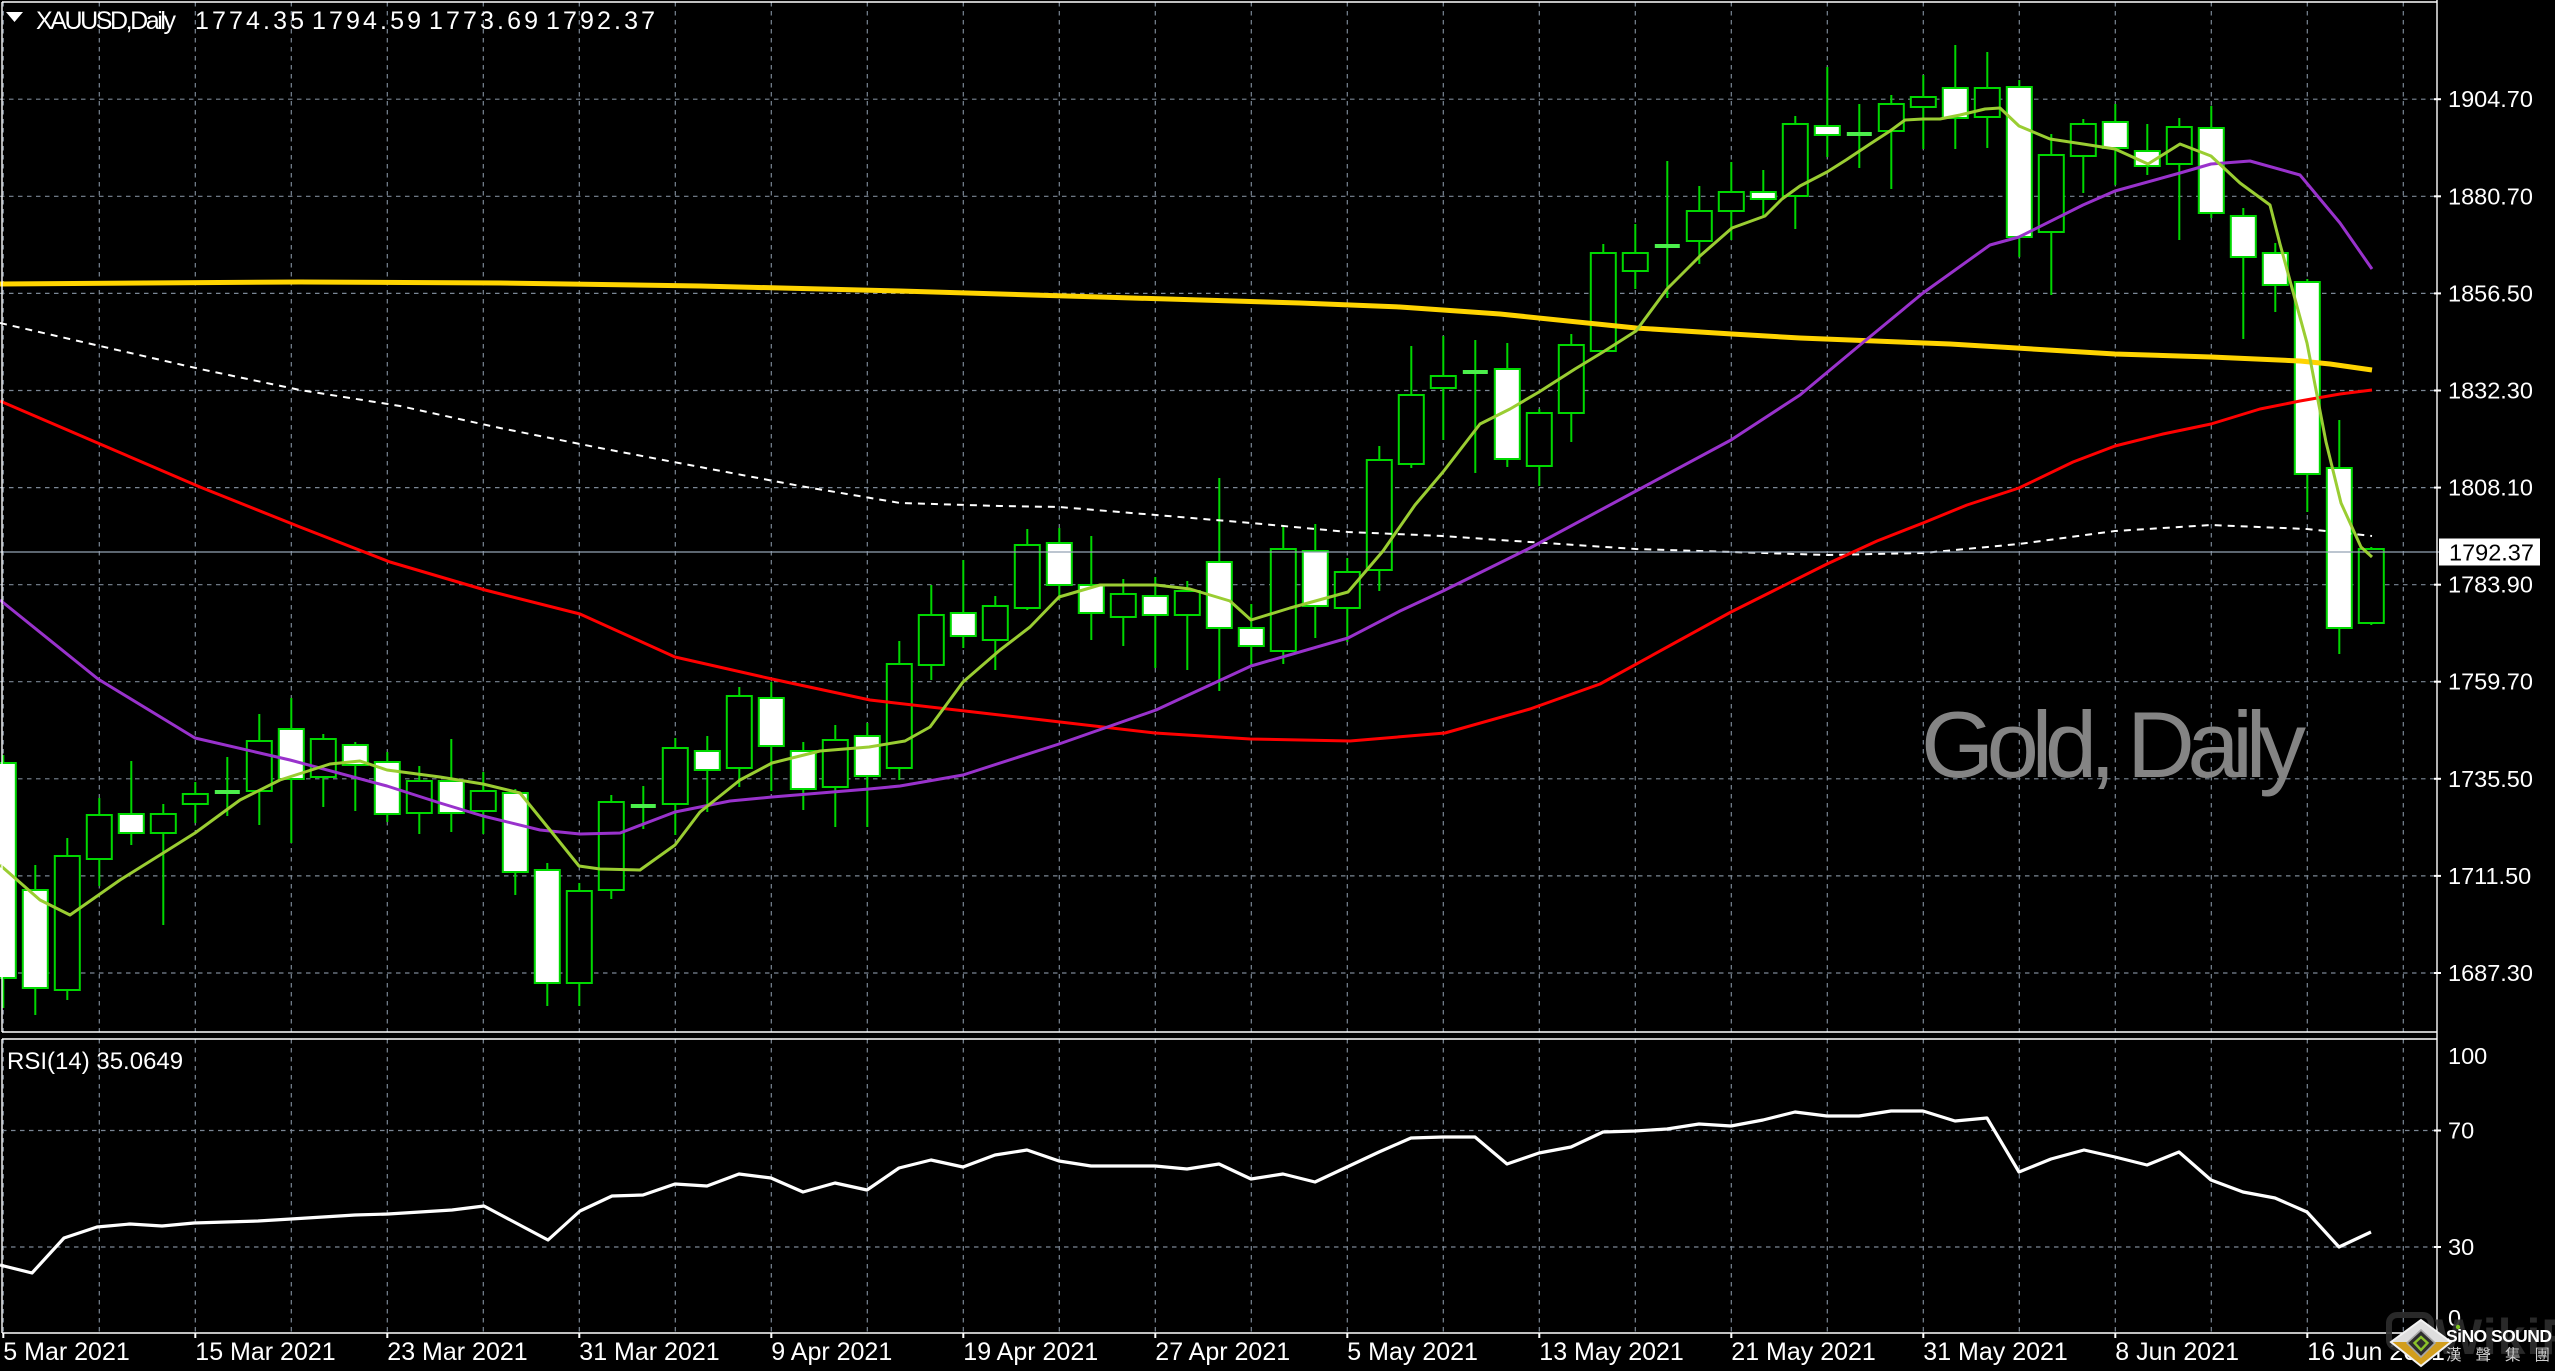  What do you see at coordinates (2461, 1247) in the screenshot?
I see `svg-text: 30` at bounding box center [2461, 1247].